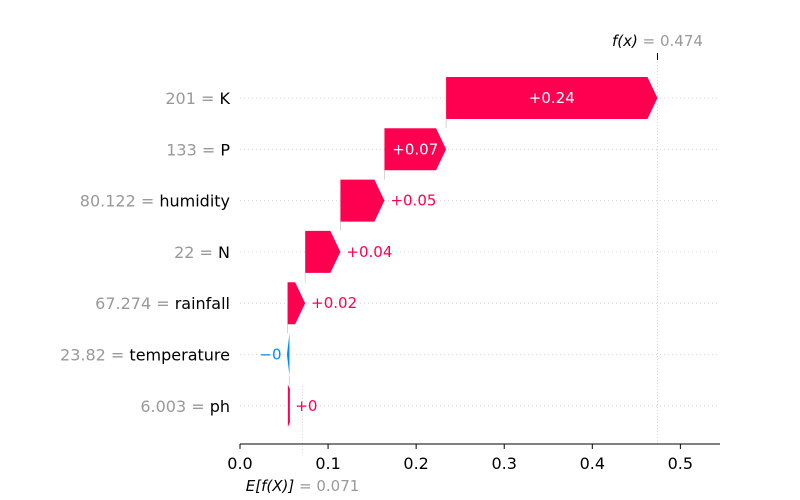 The width and height of the screenshot is (800, 500). I want to click on feature-name: ph, so click(220, 406).